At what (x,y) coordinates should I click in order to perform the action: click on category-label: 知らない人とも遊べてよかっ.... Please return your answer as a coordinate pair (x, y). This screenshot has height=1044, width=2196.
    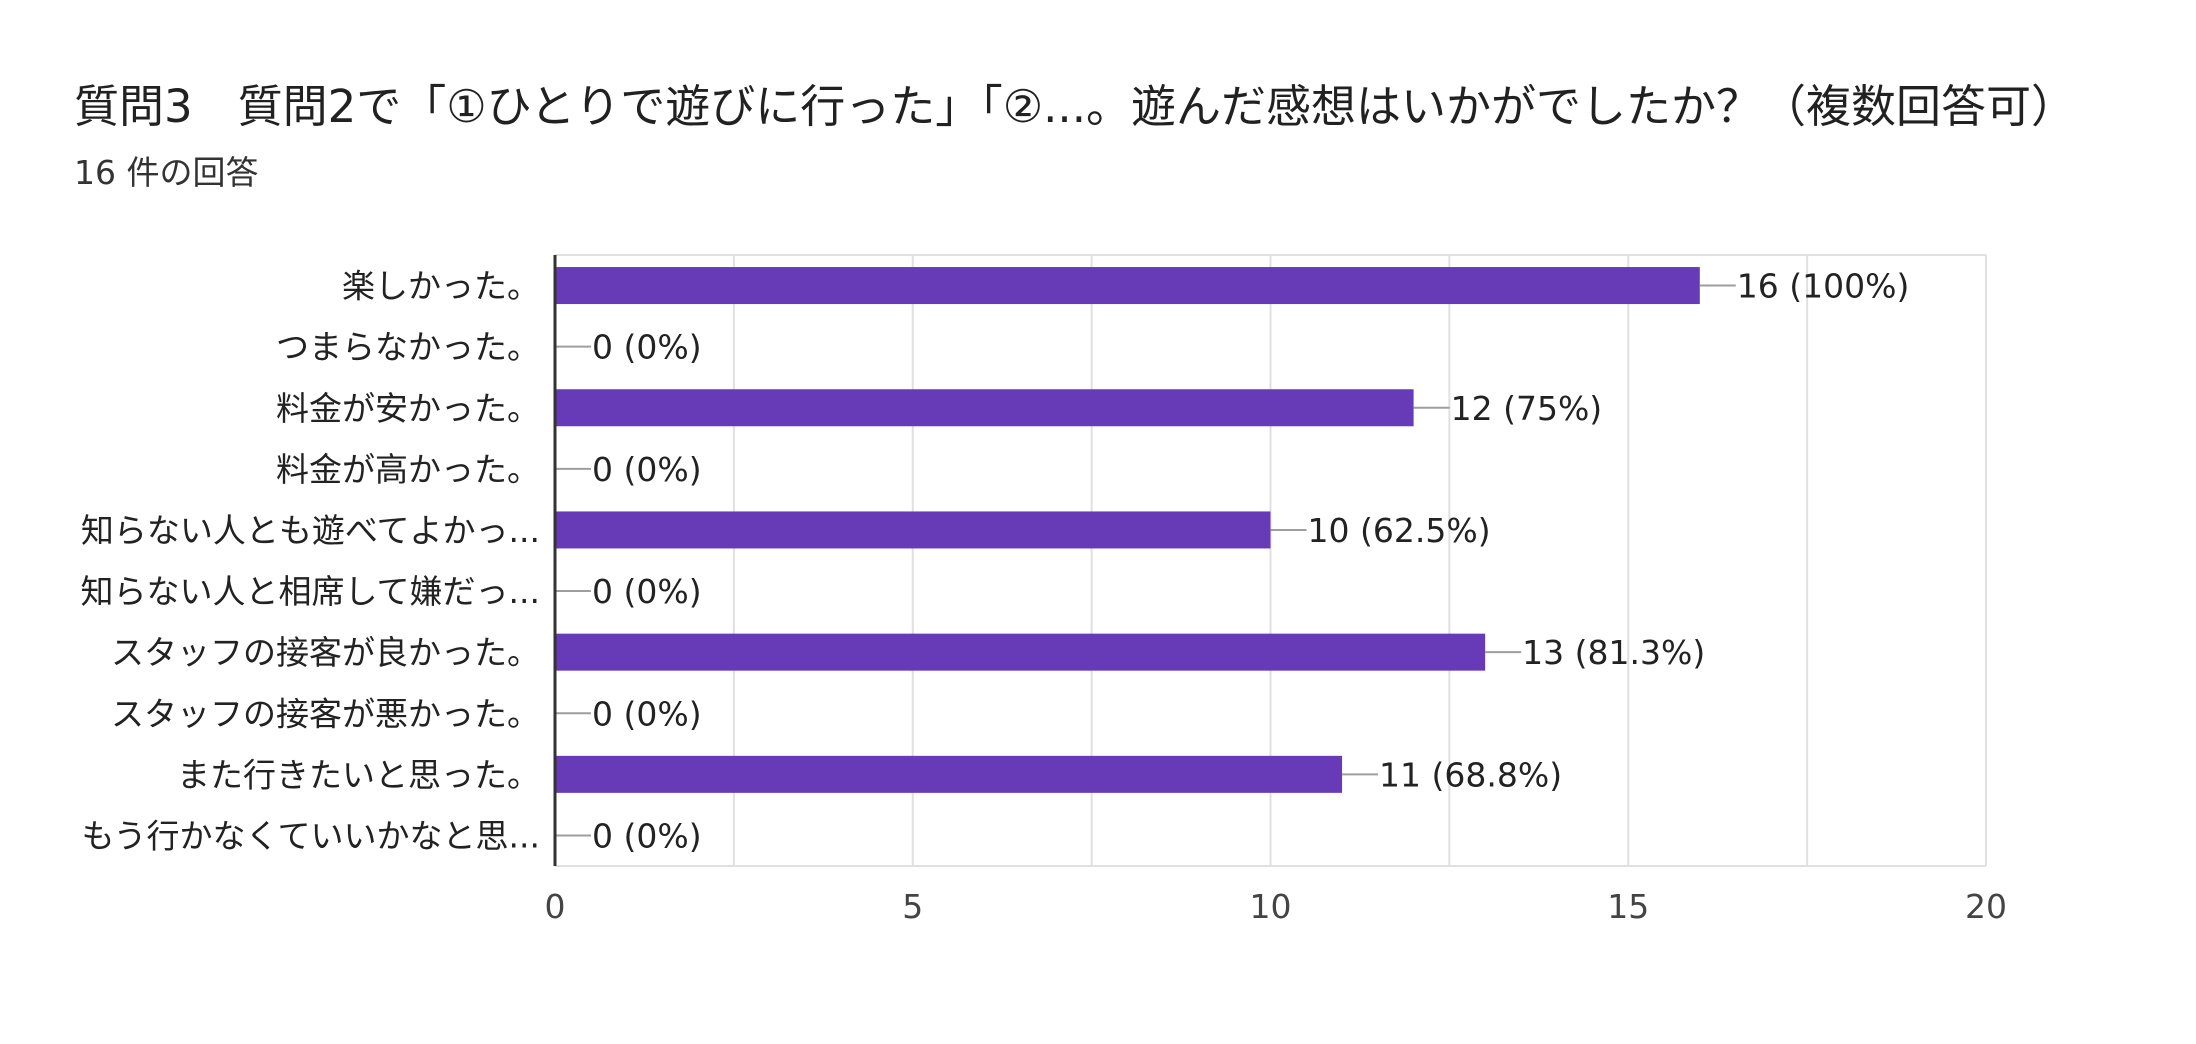
    Looking at the image, I should click on (310, 530).